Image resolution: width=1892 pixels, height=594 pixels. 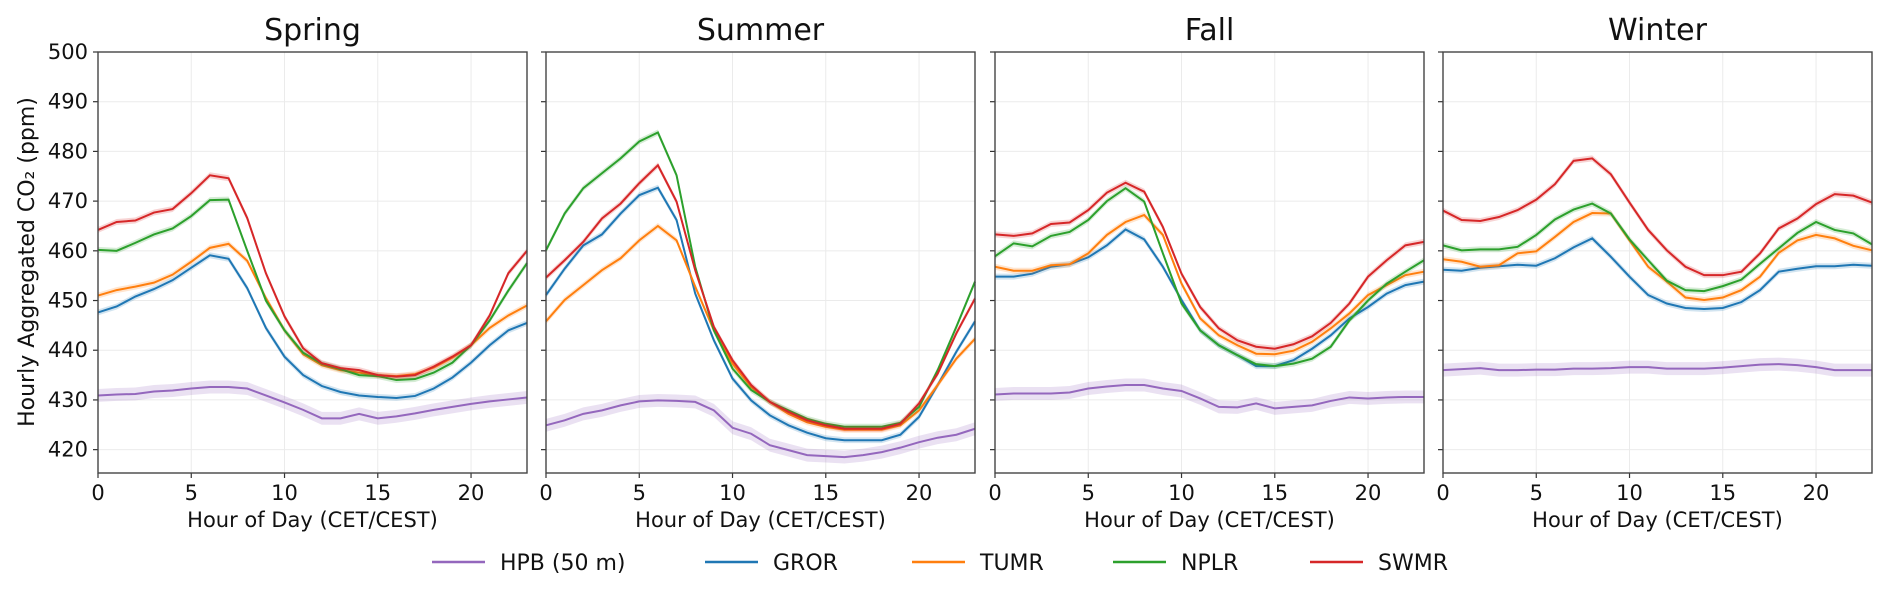 I want to click on panel-title: Fall, so click(x=1210, y=30).